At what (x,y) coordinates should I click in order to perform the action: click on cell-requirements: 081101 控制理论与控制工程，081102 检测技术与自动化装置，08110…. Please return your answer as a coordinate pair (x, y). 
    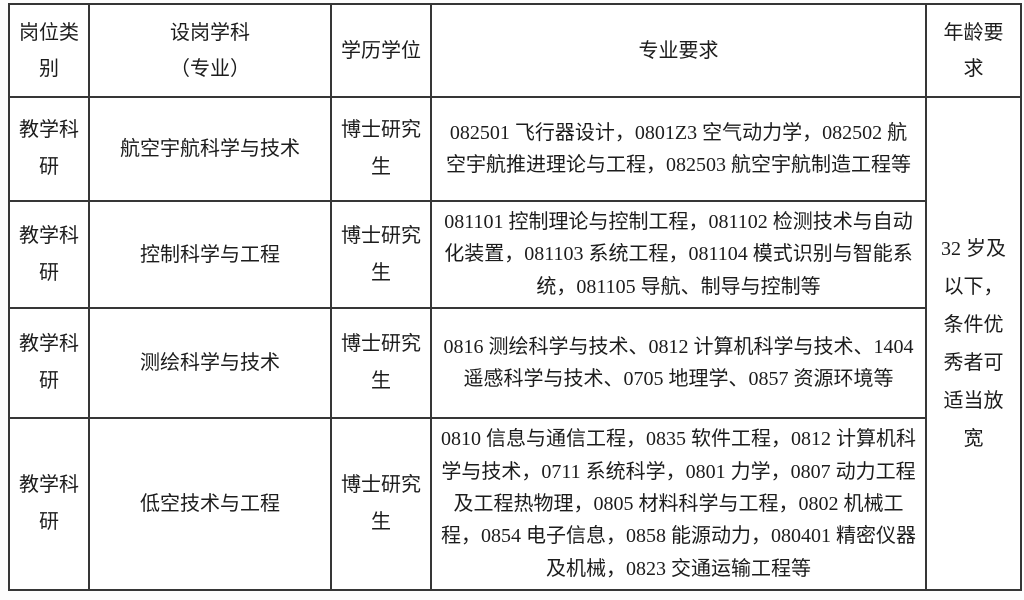
    Looking at the image, I should click on (678, 254).